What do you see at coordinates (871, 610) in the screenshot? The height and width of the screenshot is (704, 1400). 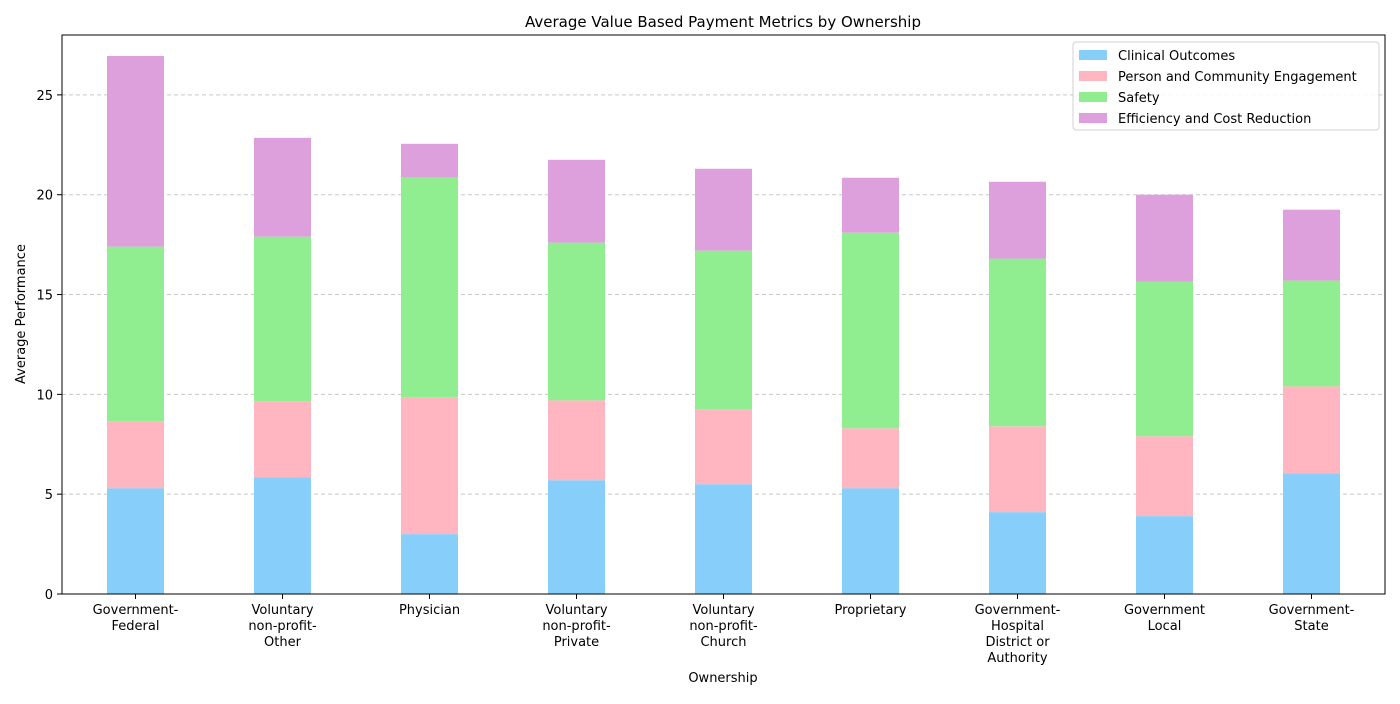 I see `x-tick-label: Proprietary` at bounding box center [871, 610].